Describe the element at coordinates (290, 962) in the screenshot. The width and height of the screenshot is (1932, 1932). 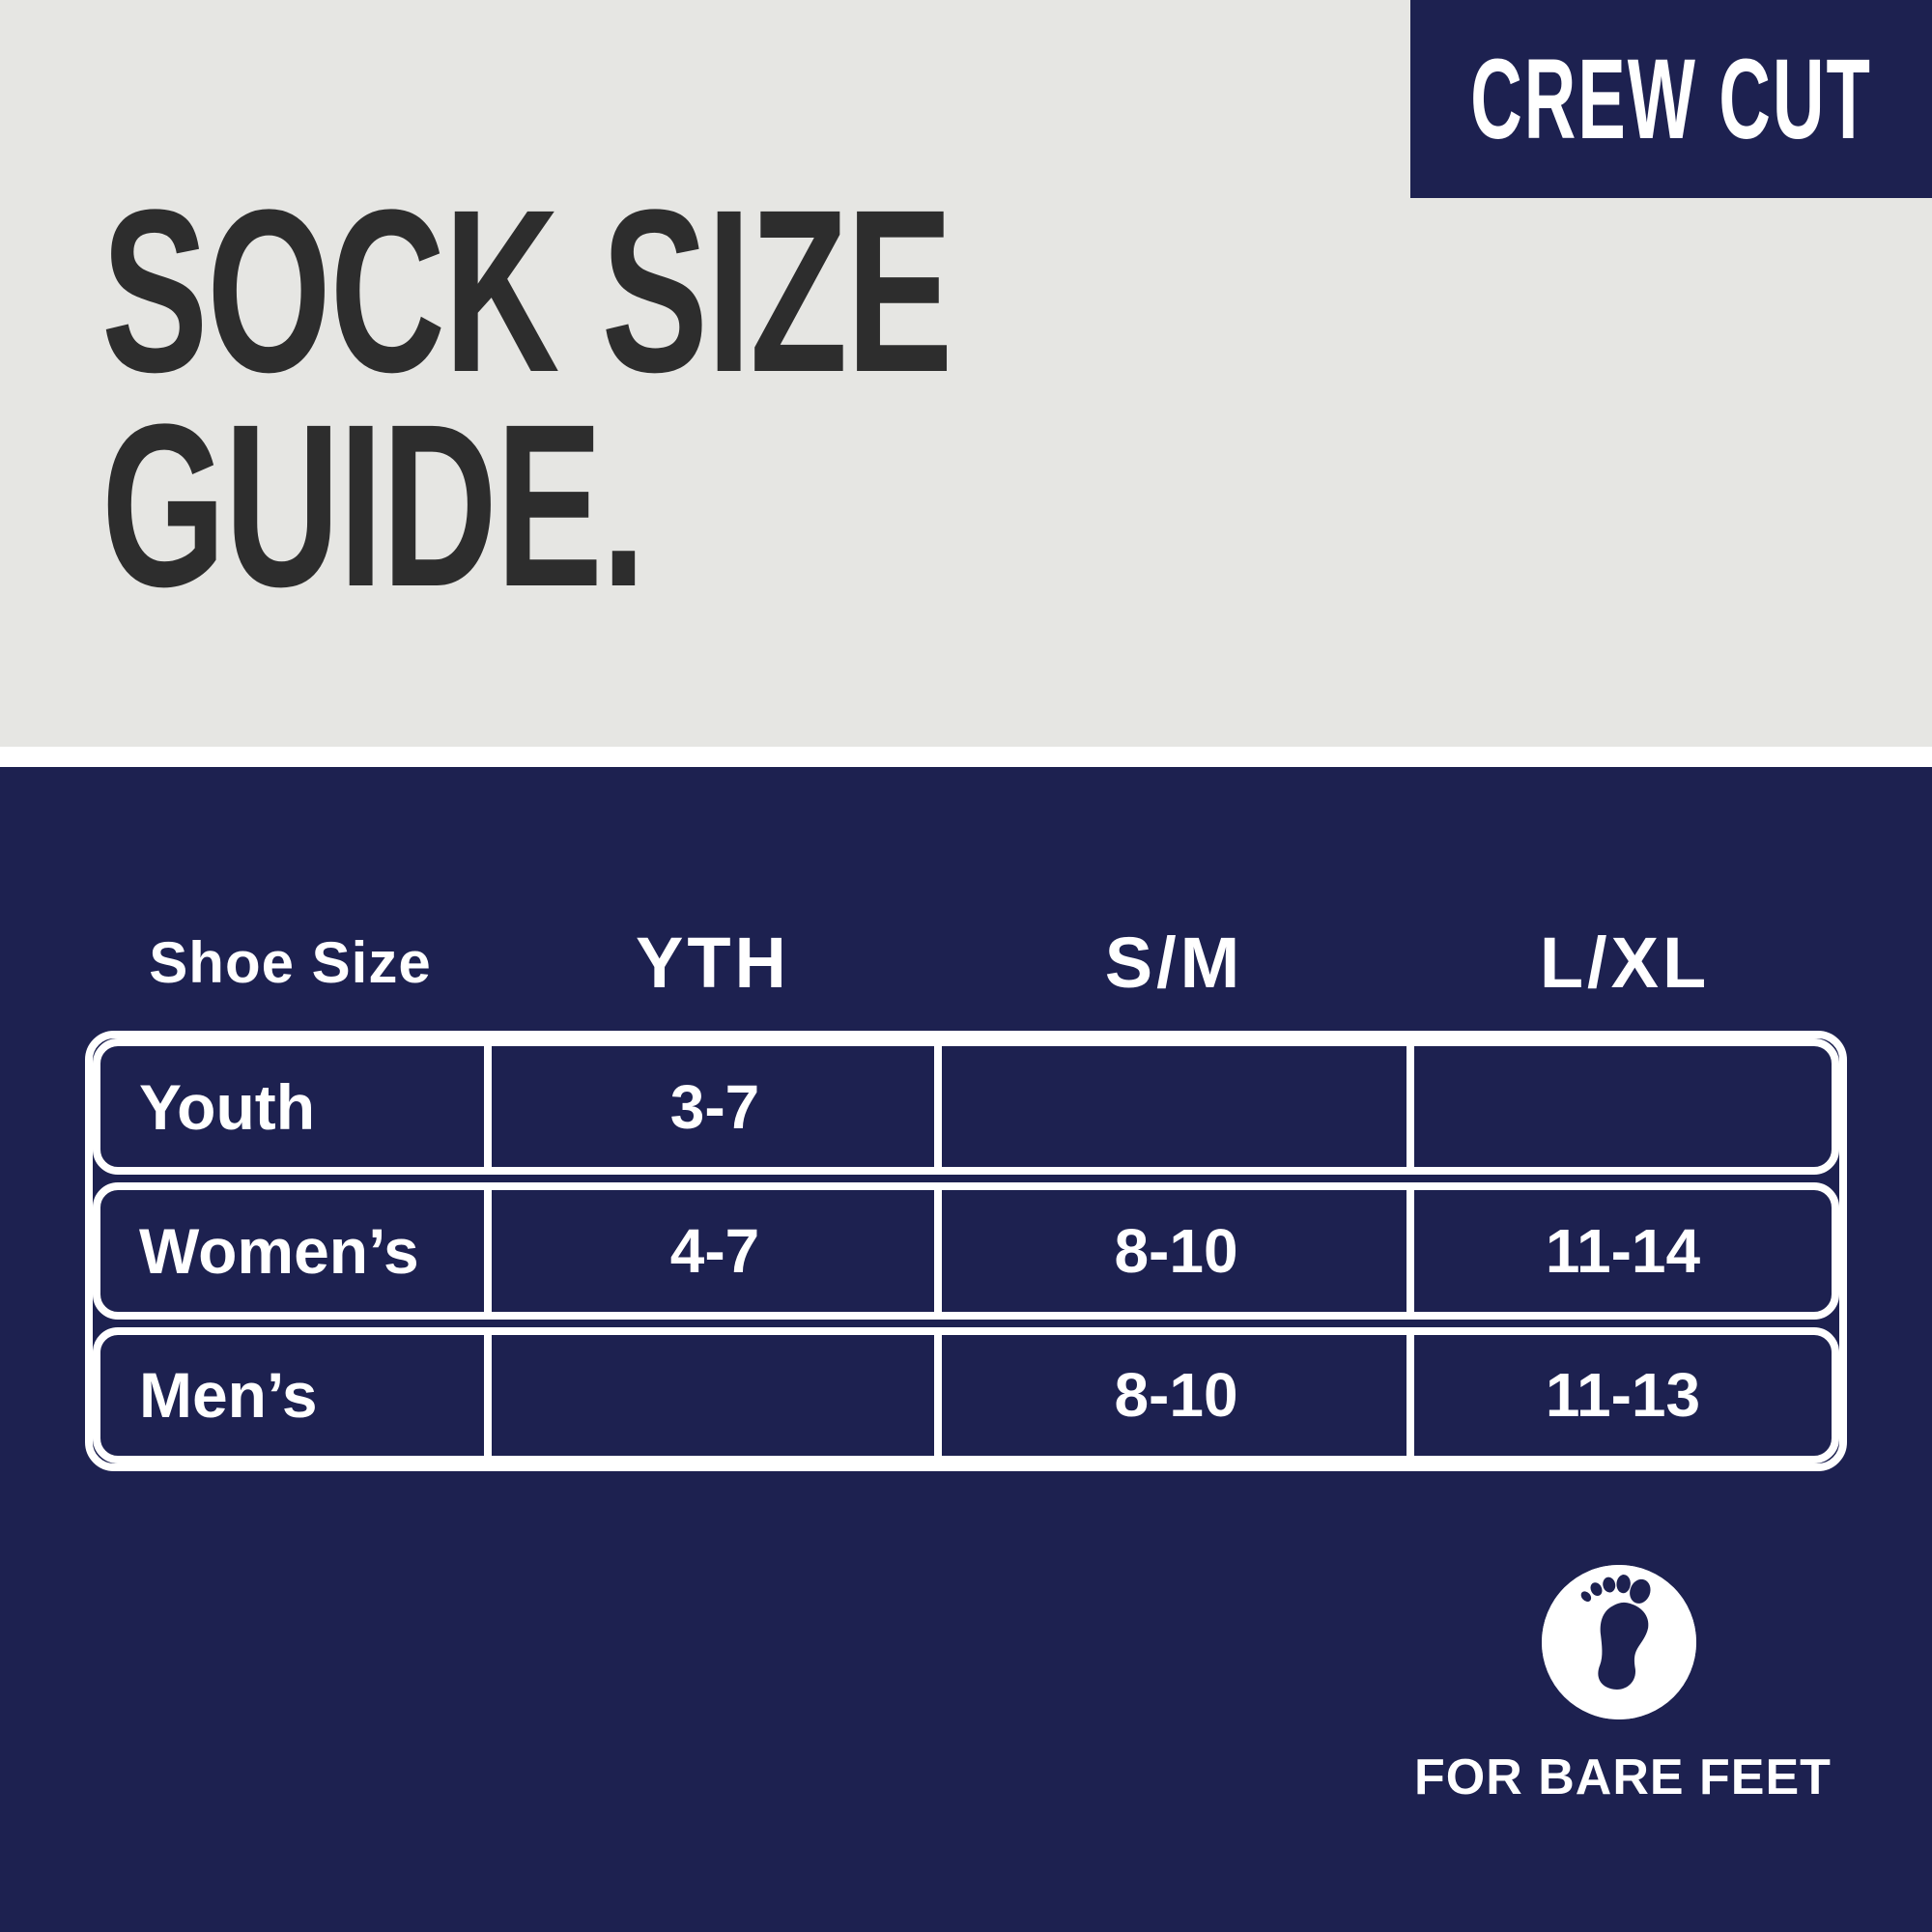
I see `column-header-shoe-size: Shoe Size` at that location.